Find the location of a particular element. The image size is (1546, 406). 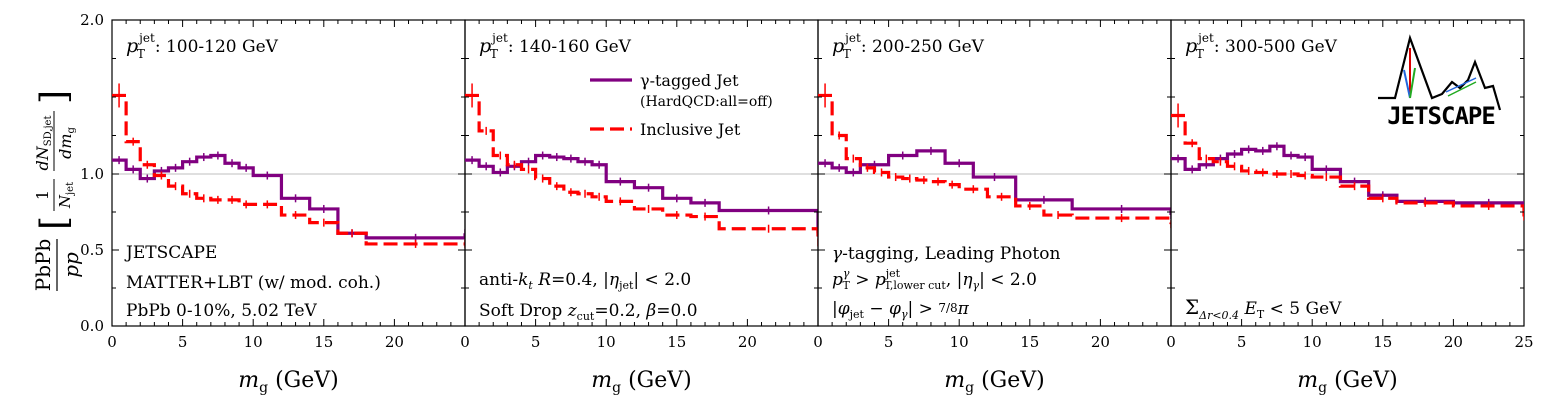

logo-green-line is located at coordinates (1462, 89).